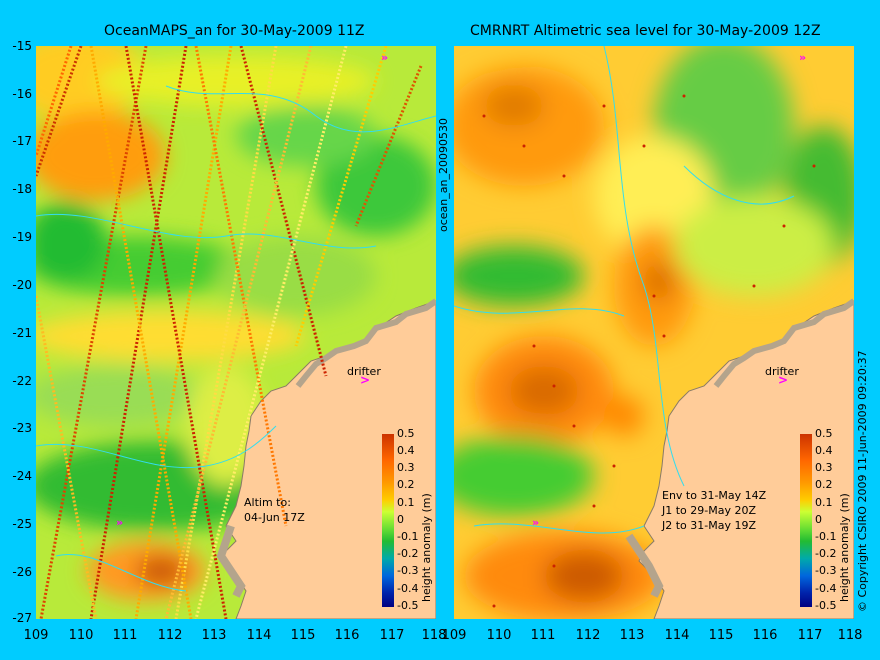 This screenshot has height=660, width=880. What do you see at coordinates (22, 428) in the screenshot?
I see `y-tick: -23` at bounding box center [22, 428].